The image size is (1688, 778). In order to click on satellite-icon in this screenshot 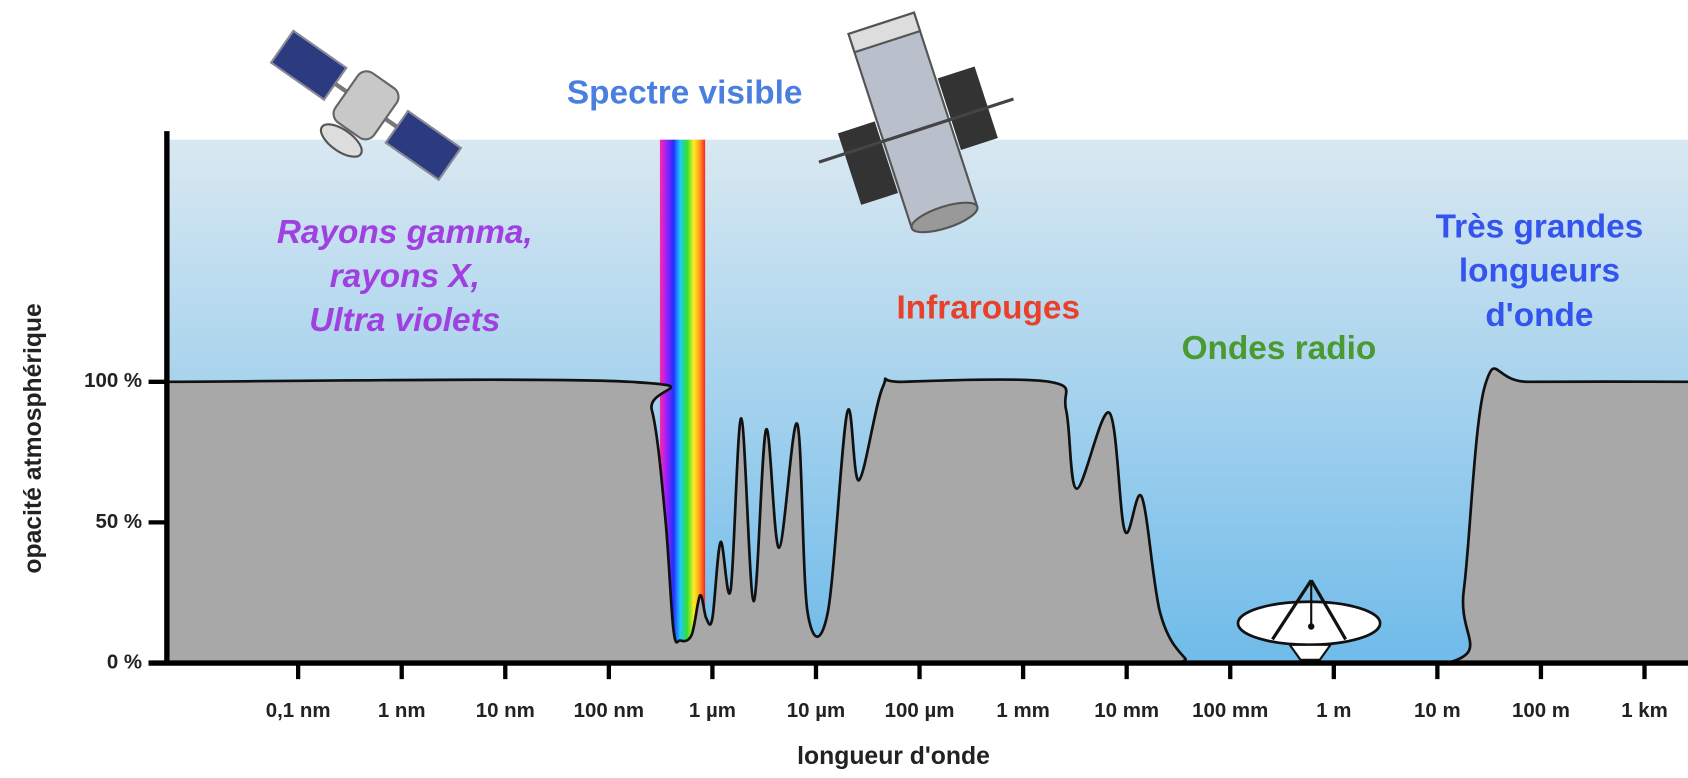, I will do `click(366, 105)`.